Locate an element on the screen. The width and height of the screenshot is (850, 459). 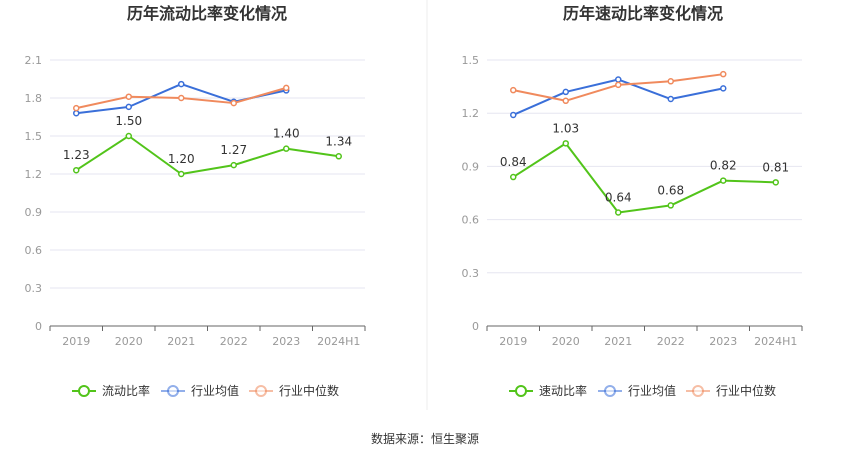
data-label: 1.27 is located at coordinates (233, 150).